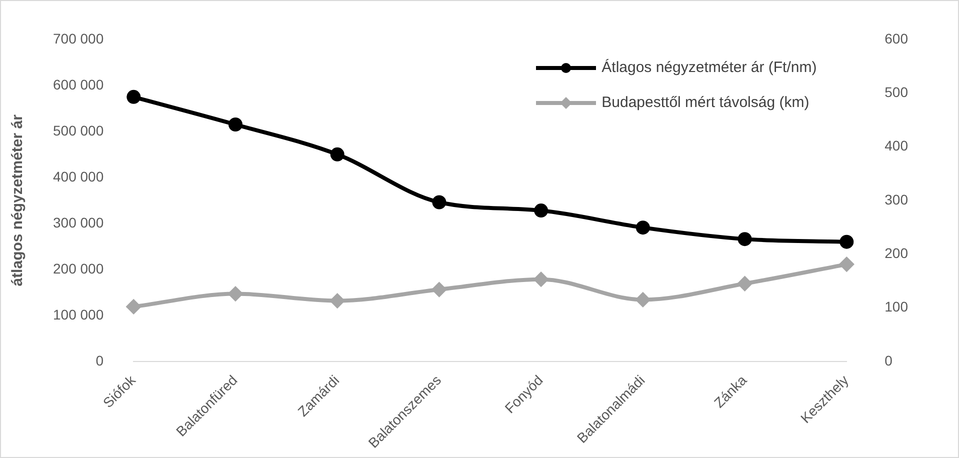 The image size is (959, 458). I want to click on y2-tick-label: 200, so click(896, 252).